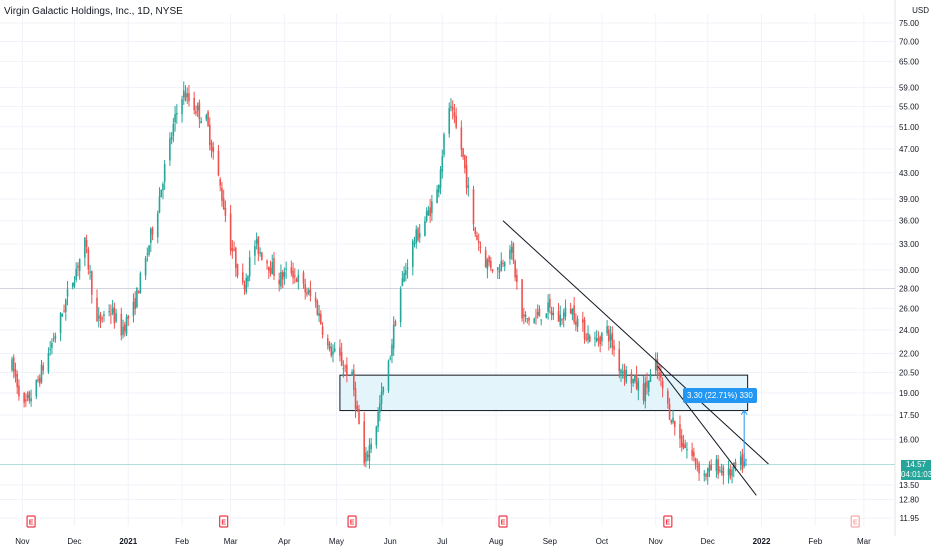 The height and width of the screenshot is (550, 932). I want to click on x-tick-label: Sep, so click(550, 541).